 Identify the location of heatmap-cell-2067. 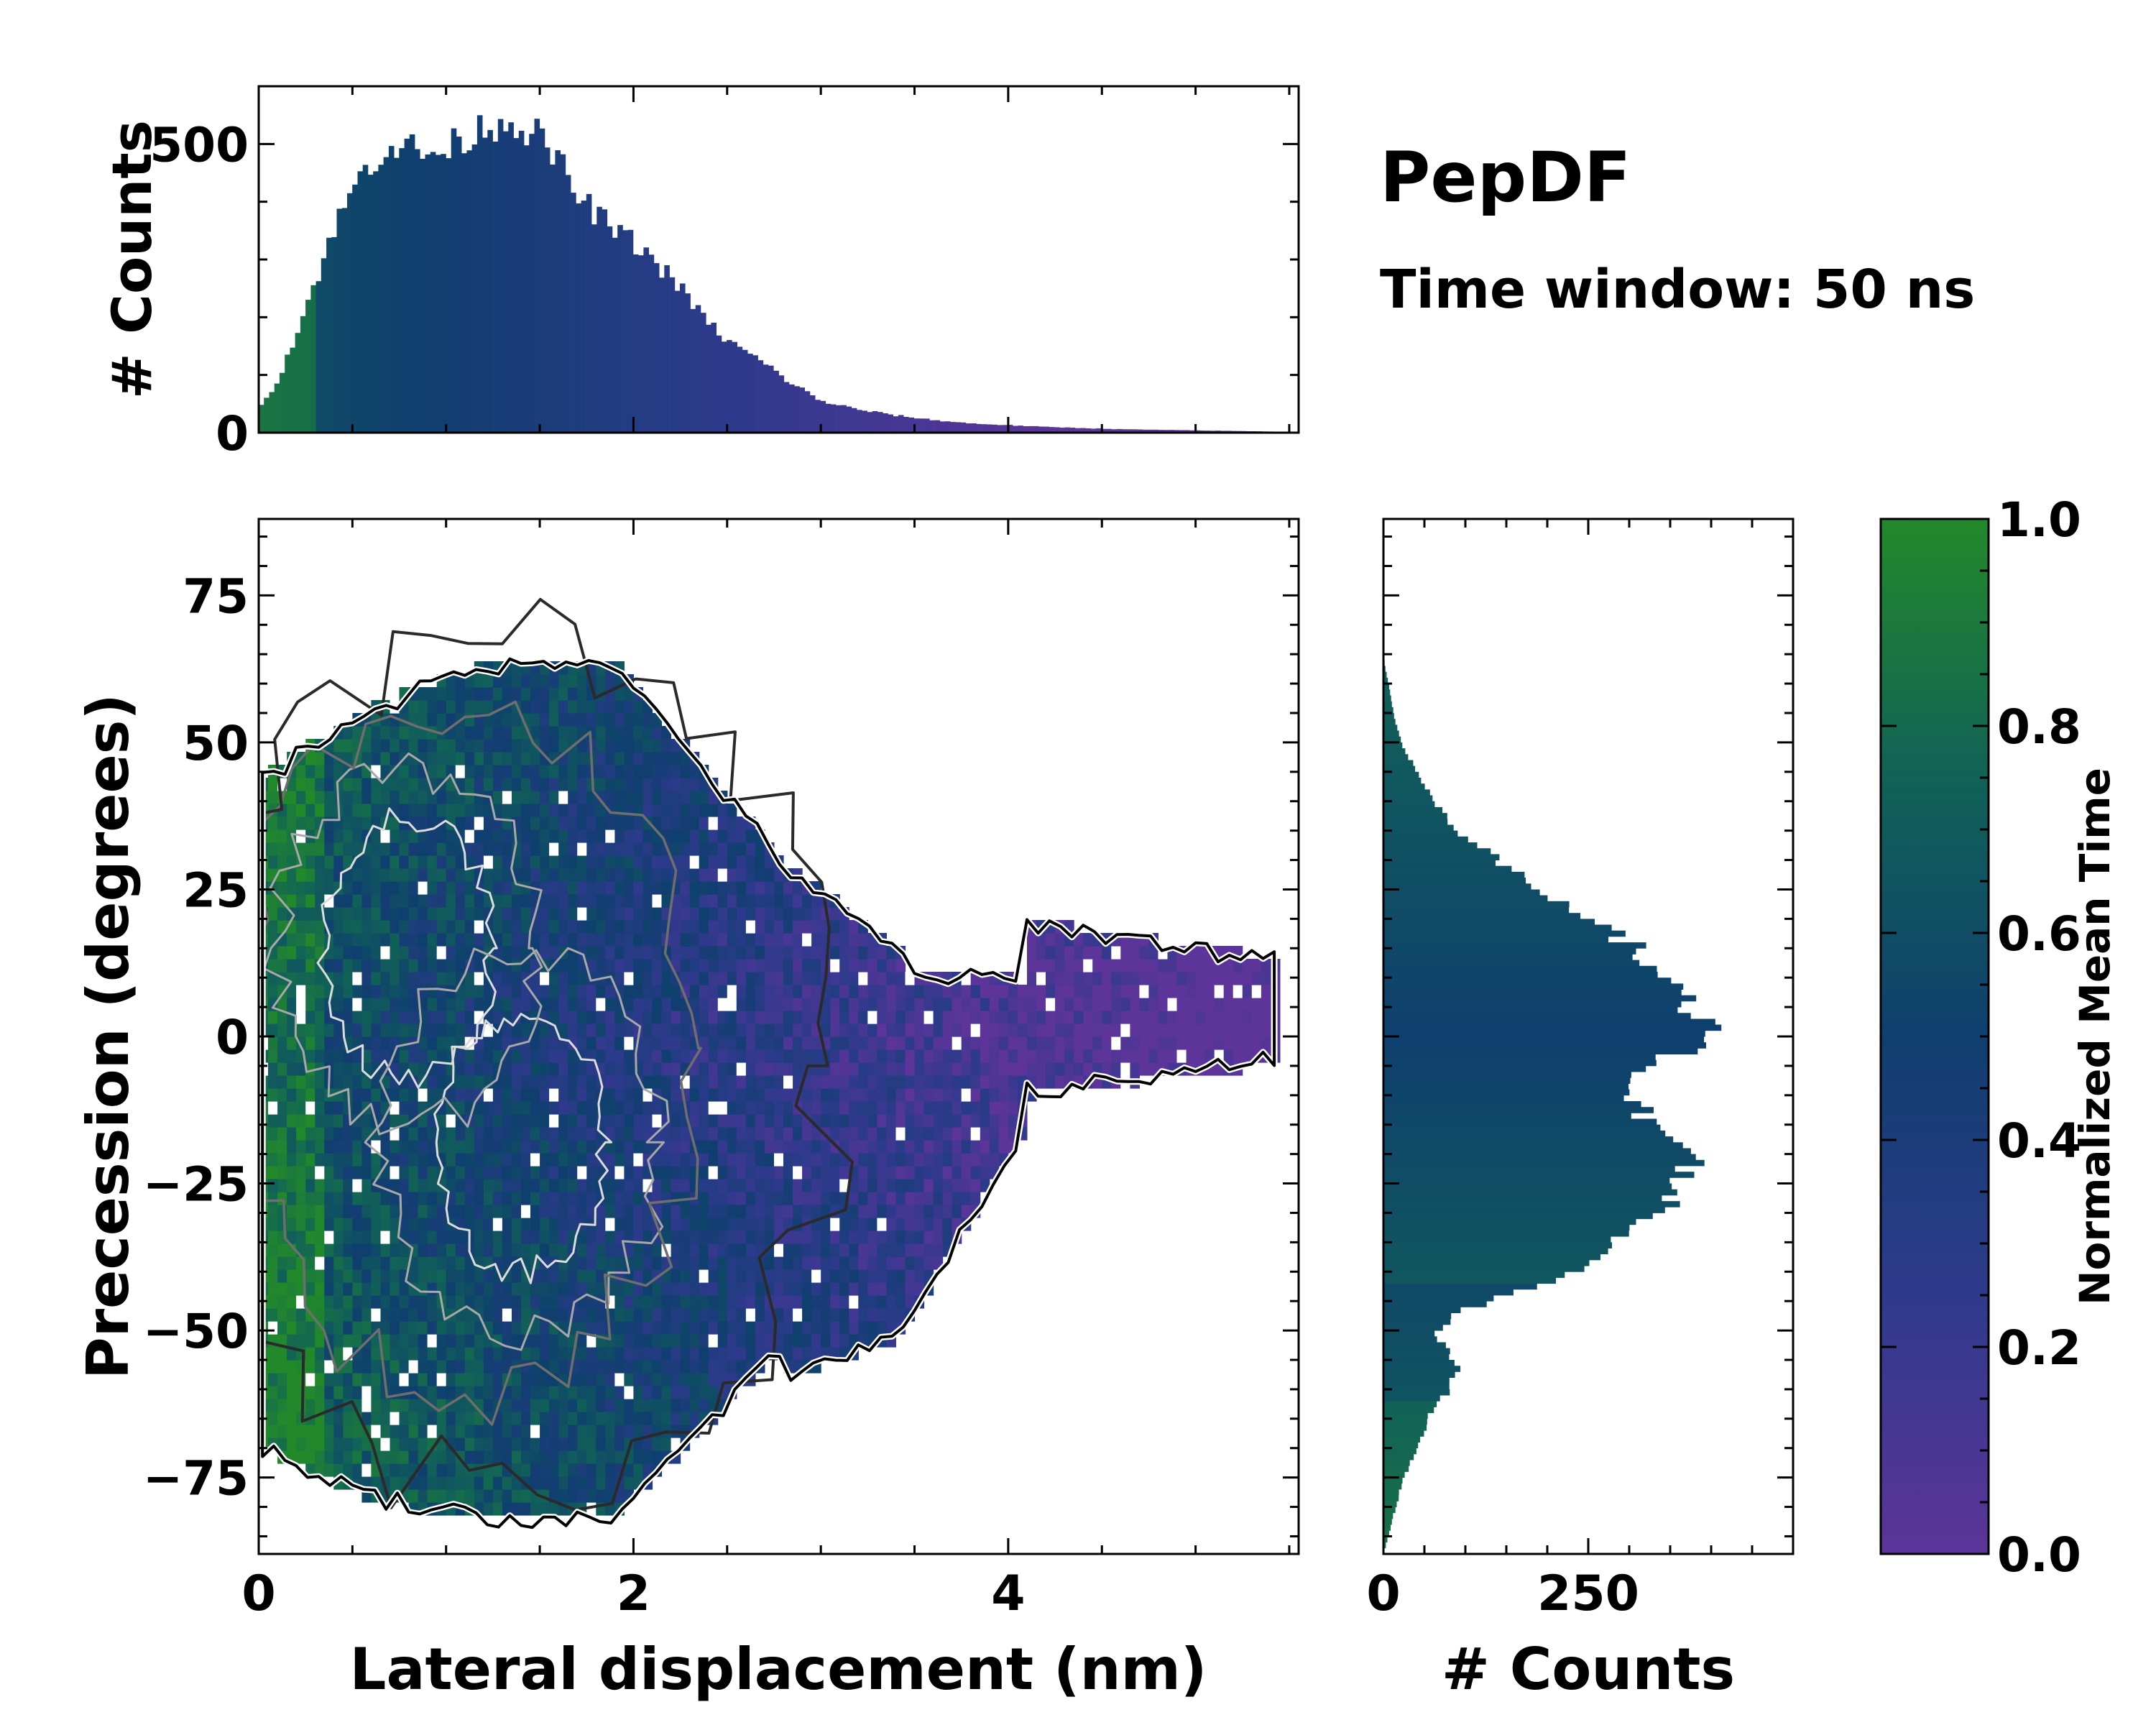
(573, 1160).